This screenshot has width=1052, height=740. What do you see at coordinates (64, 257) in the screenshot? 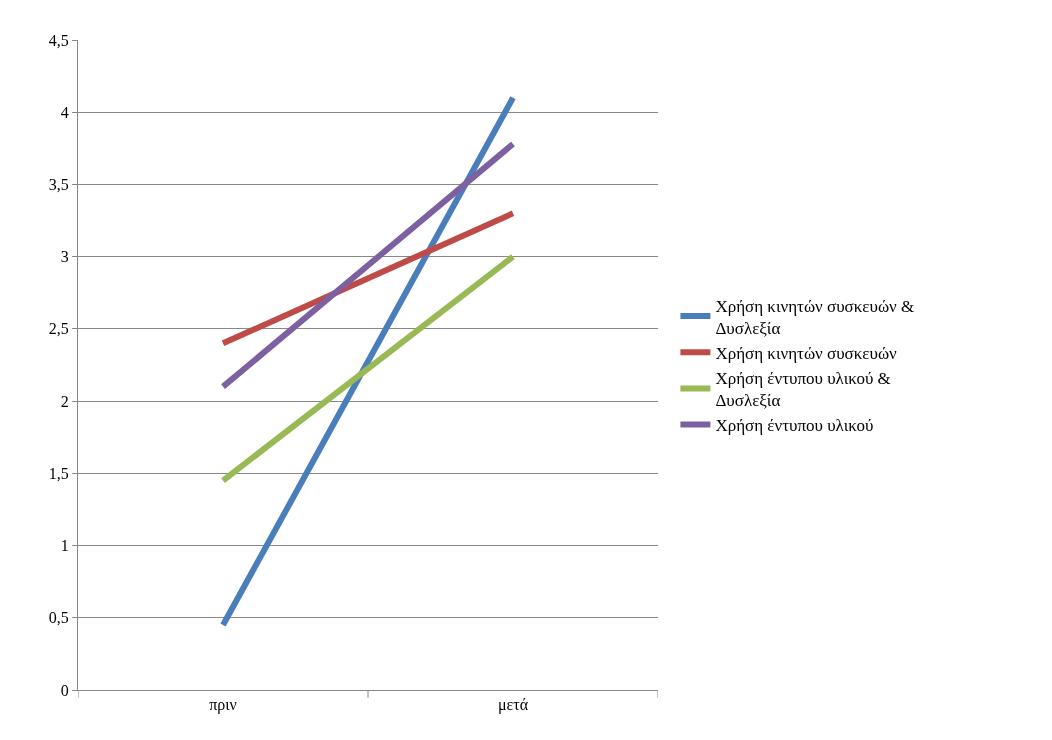
I see `y-tick-label: 3` at bounding box center [64, 257].